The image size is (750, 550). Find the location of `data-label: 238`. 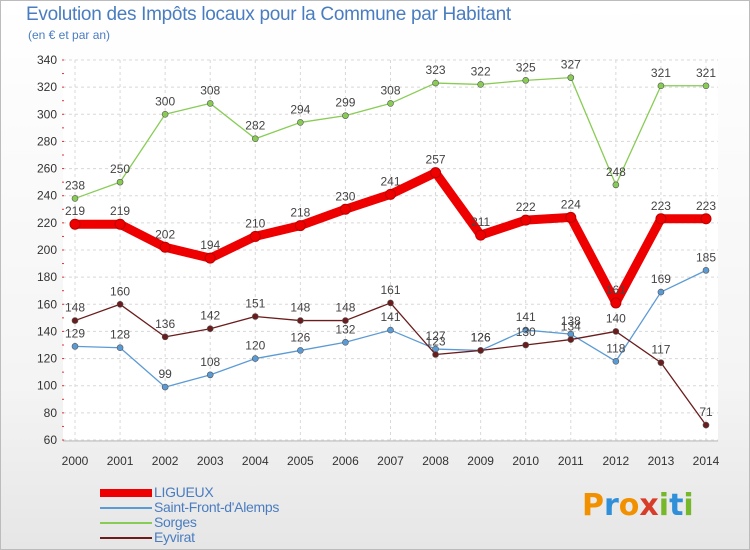

data-label: 238 is located at coordinates (75, 185).